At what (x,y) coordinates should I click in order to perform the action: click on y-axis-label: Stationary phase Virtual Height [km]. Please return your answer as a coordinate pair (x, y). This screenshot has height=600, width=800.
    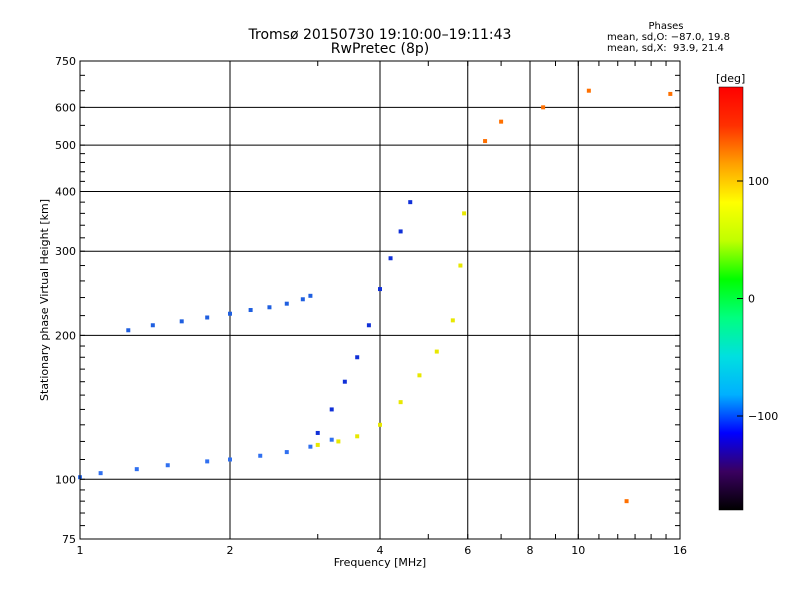
    Looking at the image, I should click on (44, 300).